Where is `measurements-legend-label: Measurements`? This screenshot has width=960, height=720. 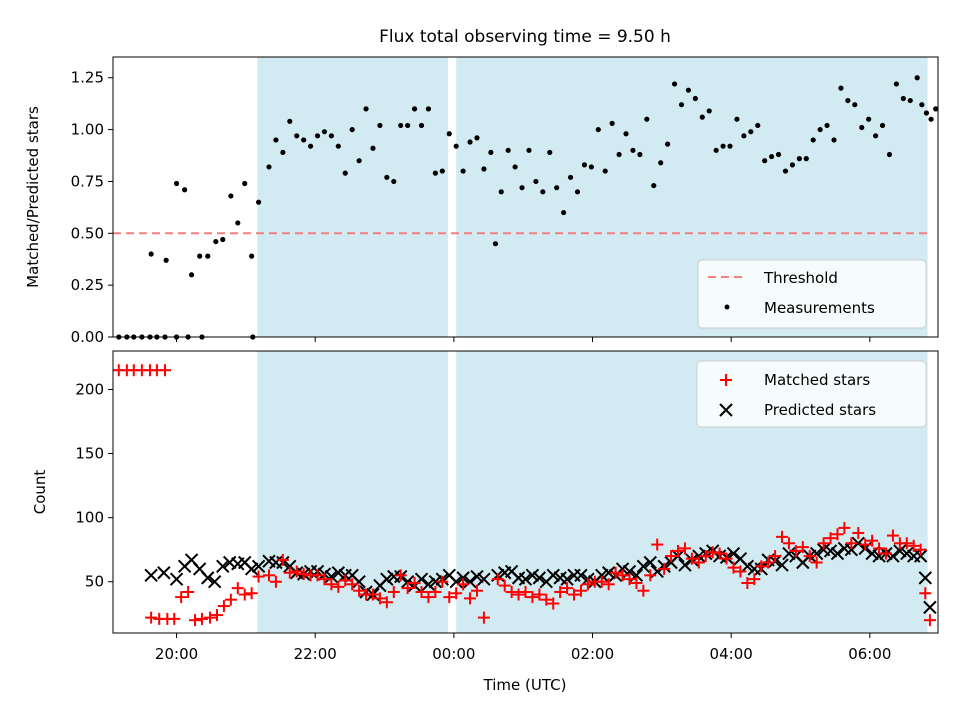
measurements-legend-label: Measurements is located at coordinates (819, 308).